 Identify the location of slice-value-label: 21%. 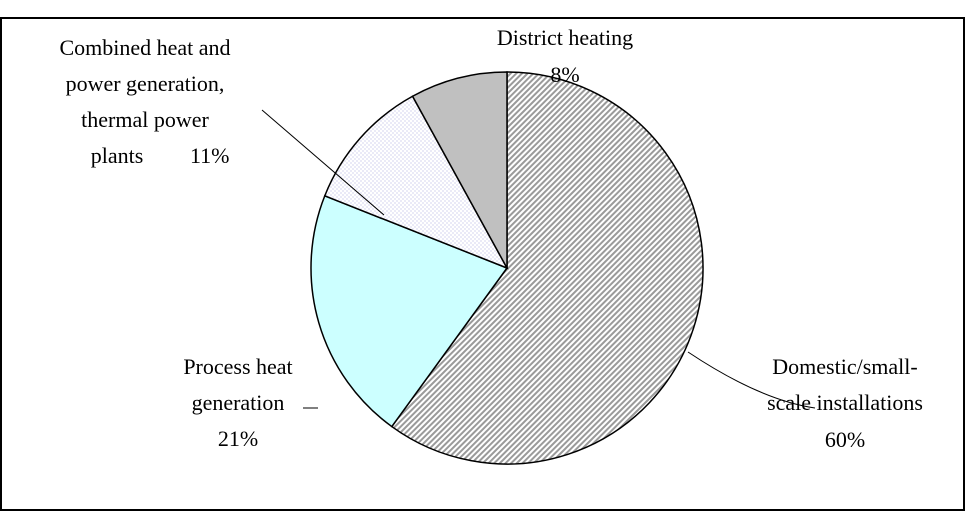
(238, 438).